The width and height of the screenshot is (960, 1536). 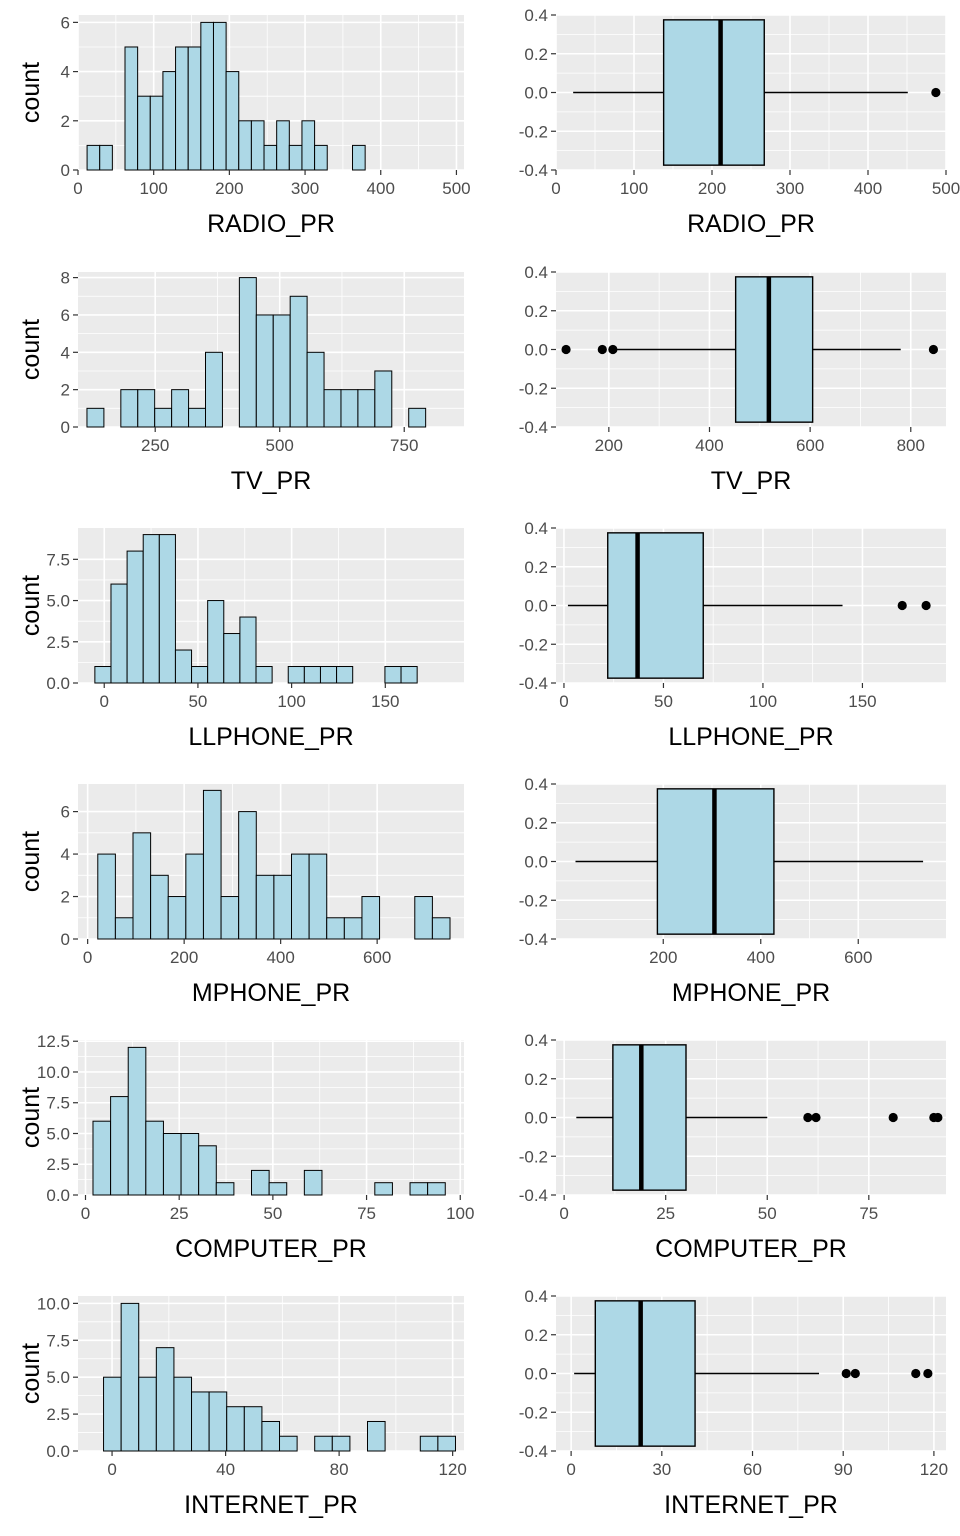 What do you see at coordinates (377, 957) in the screenshot?
I see `x-tick-label: 600` at bounding box center [377, 957].